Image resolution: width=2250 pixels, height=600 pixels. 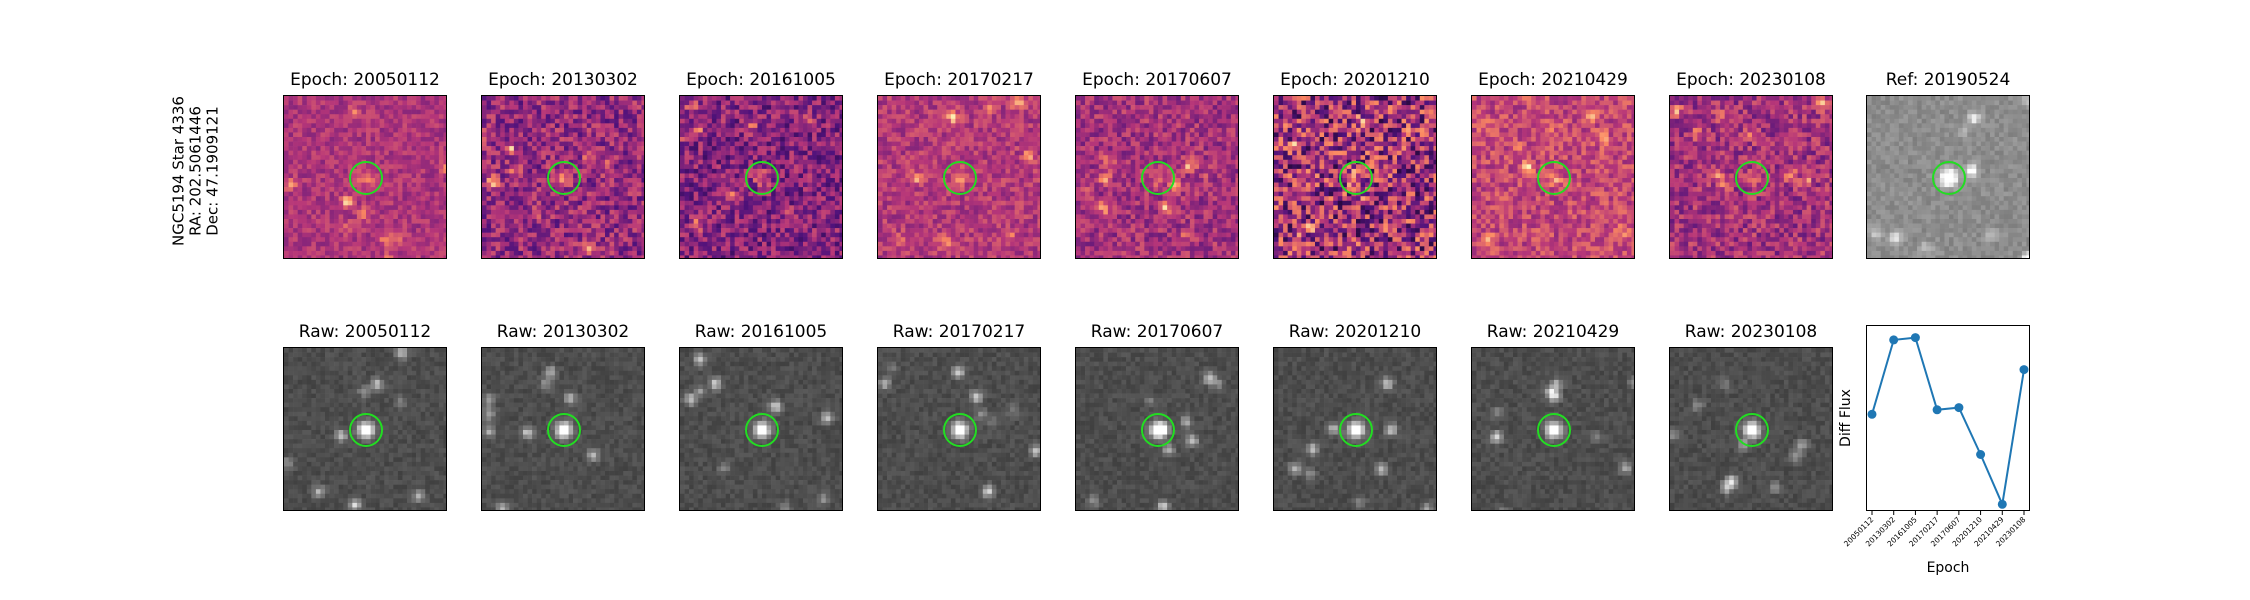 I want to click on diff-panel-4-title: Epoch: 20170217, so click(x=959, y=80).